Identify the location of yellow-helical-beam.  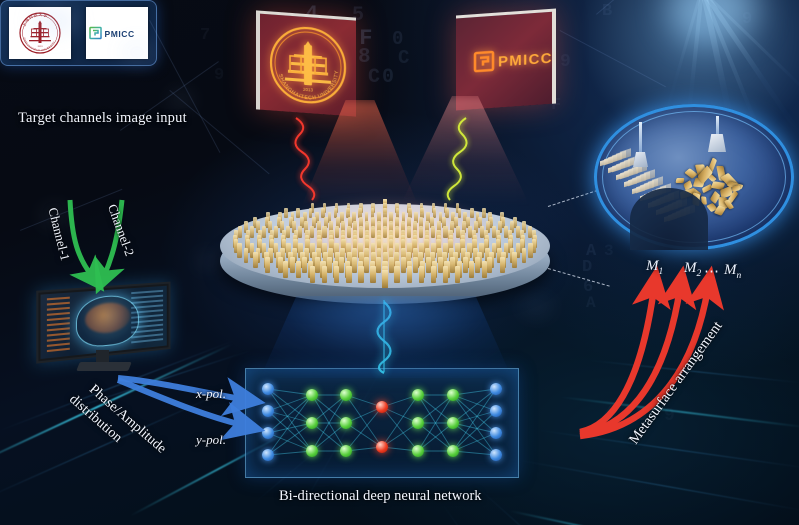
(457, 159).